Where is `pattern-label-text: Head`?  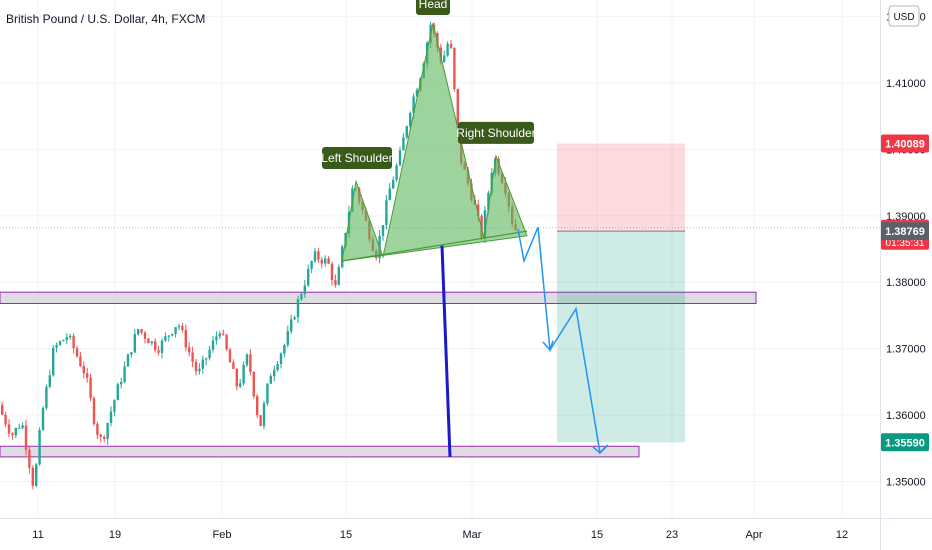 pattern-label-text: Head is located at coordinates (433, 5).